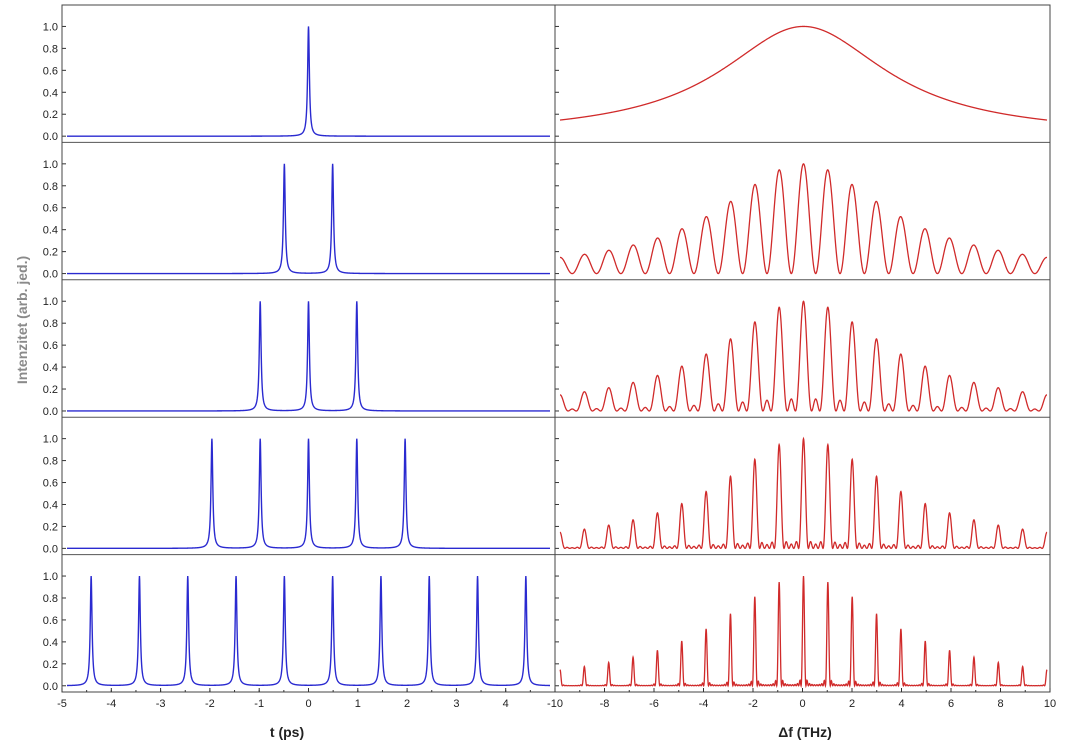  Describe the element at coordinates (852, 704) in the screenshot. I see `right-x-tick-label: 2` at that location.